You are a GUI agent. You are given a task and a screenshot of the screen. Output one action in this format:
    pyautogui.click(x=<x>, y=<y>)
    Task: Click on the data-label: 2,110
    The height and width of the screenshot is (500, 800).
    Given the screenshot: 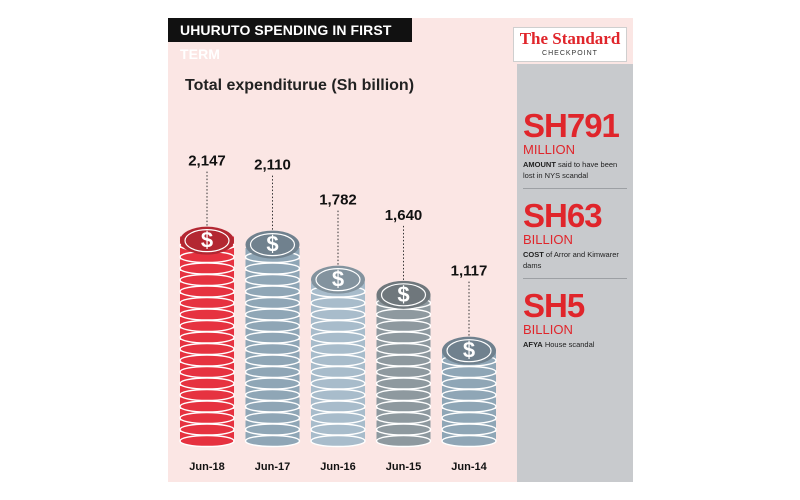 What is the action you would take?
    pyautogui.click(x=272, y=165)
    